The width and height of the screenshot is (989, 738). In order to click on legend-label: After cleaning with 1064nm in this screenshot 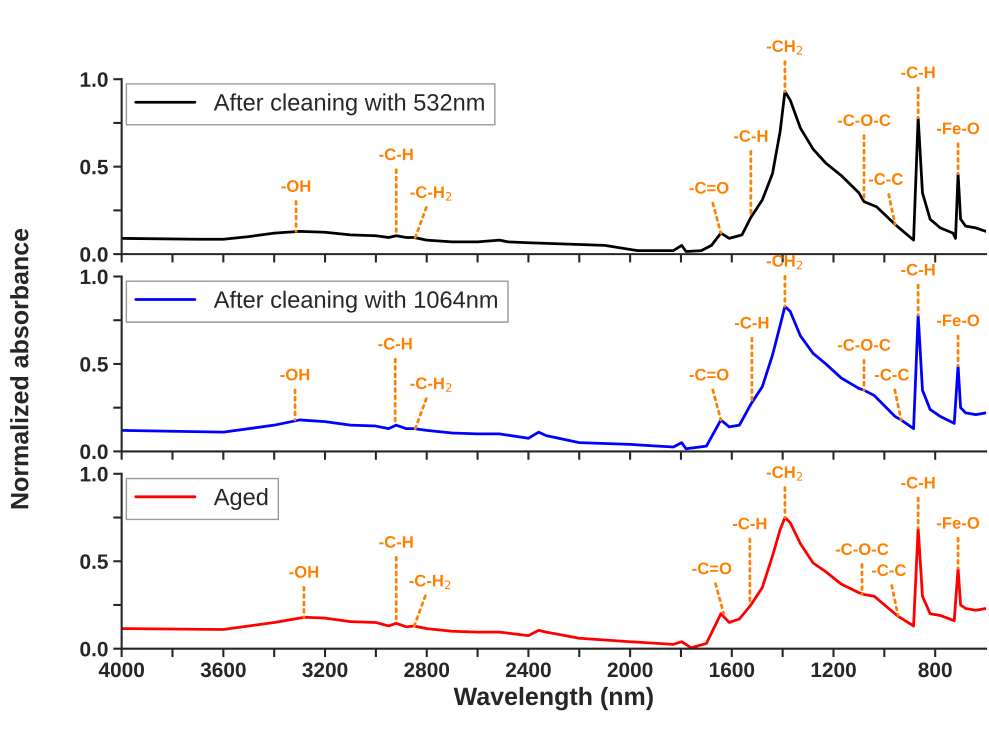, I will do `click(355, 301)`.